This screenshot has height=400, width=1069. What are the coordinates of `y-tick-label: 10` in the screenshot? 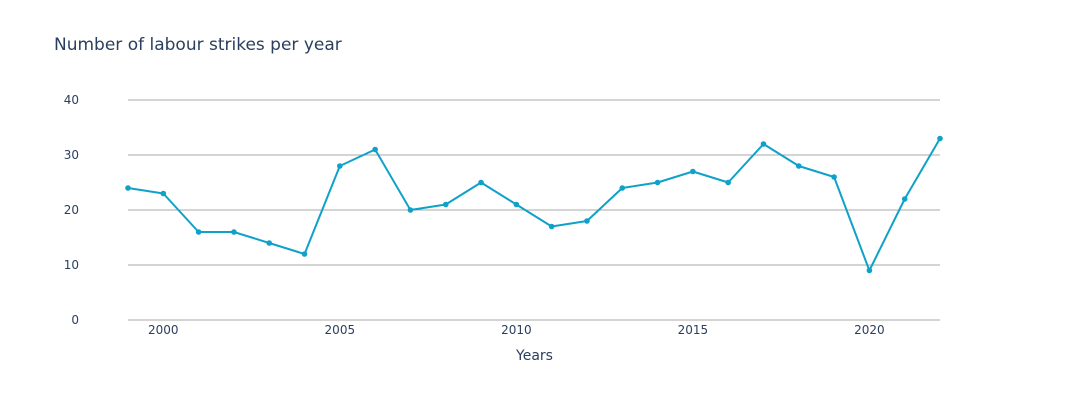 It's located at (71, 265).